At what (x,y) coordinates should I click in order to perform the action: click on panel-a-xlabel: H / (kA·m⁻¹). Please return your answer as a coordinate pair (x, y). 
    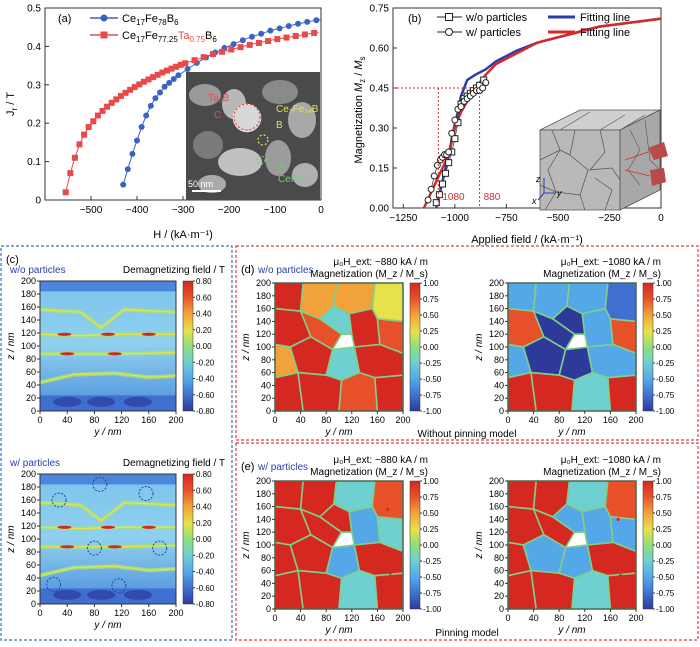
    Looking at the image, I should click on (183, 235).